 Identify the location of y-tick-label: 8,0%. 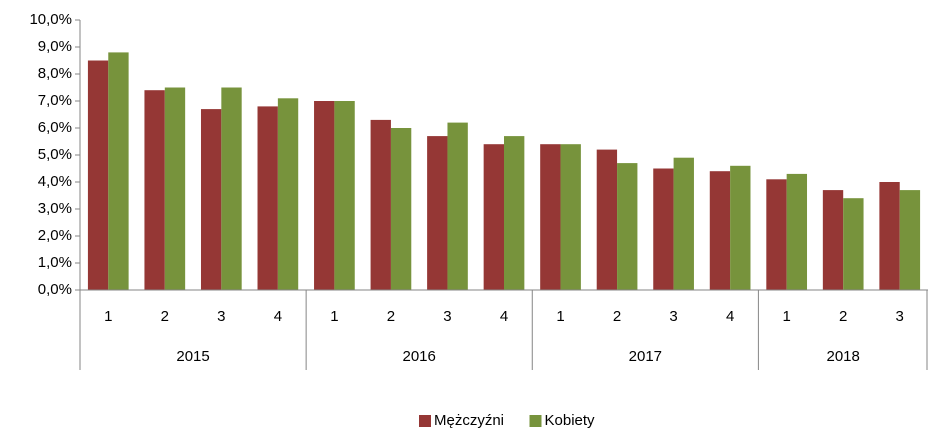
(55, 73).